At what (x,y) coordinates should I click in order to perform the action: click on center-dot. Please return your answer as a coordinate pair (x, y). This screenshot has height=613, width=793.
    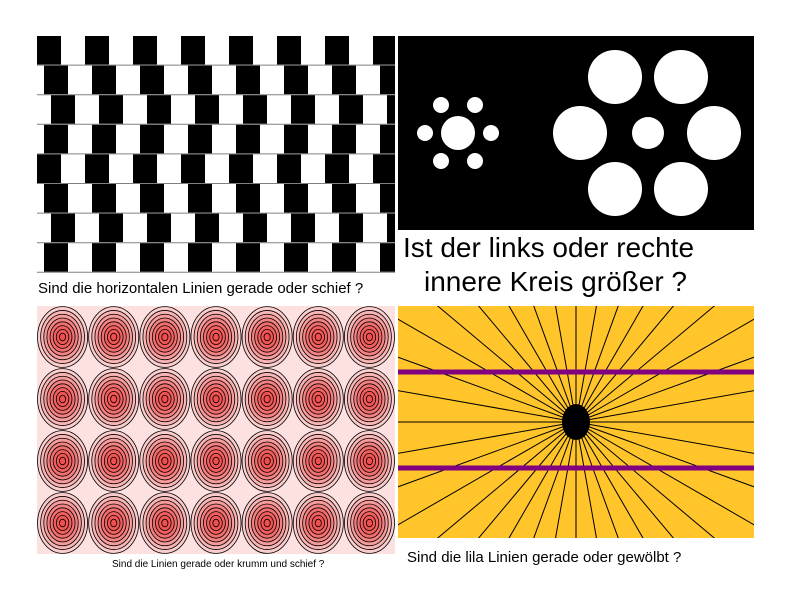
    Looking at the image, I should click on (576, 422).